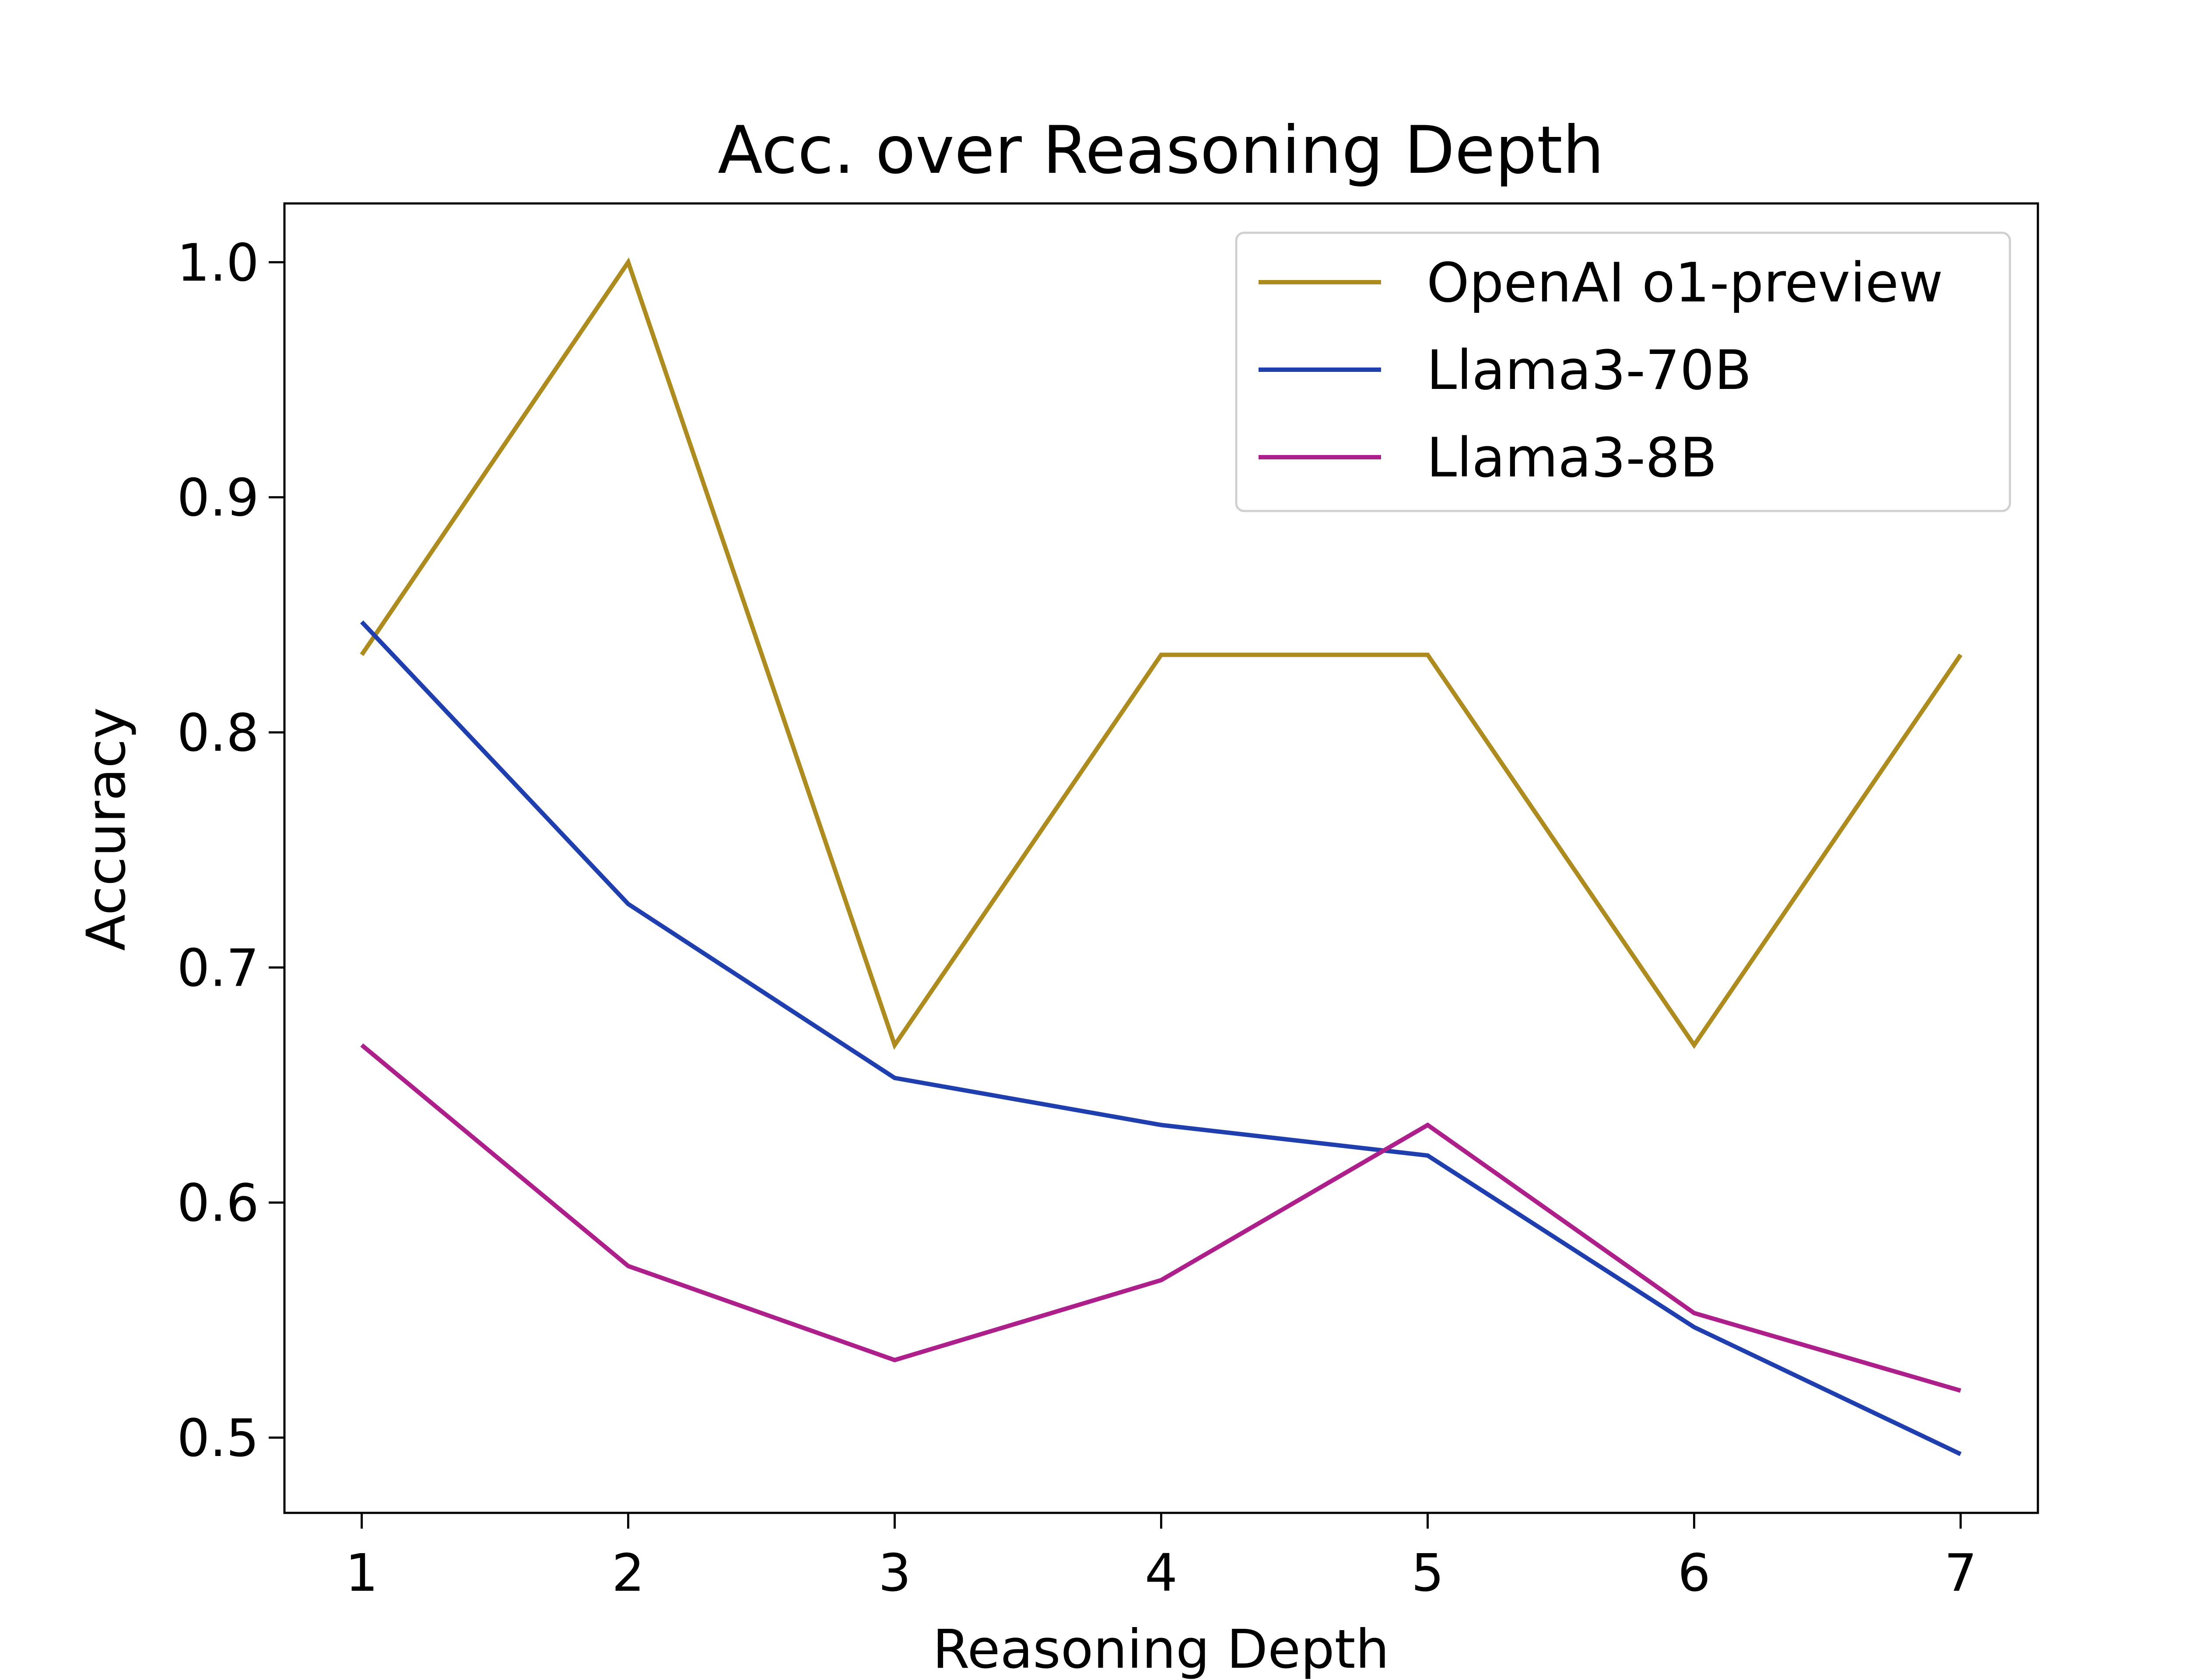  Describe the element at coordinates (106, 829) in the screenshot. I see `y-axis-label: Accuracy` at that location.